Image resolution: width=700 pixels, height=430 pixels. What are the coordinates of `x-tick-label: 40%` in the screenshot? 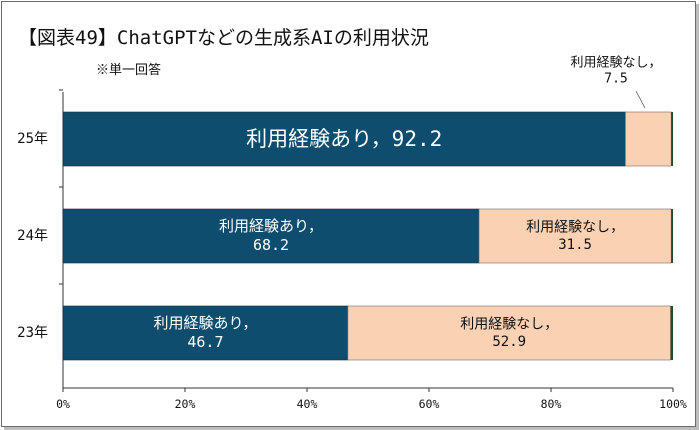 It's located at (307, 404).